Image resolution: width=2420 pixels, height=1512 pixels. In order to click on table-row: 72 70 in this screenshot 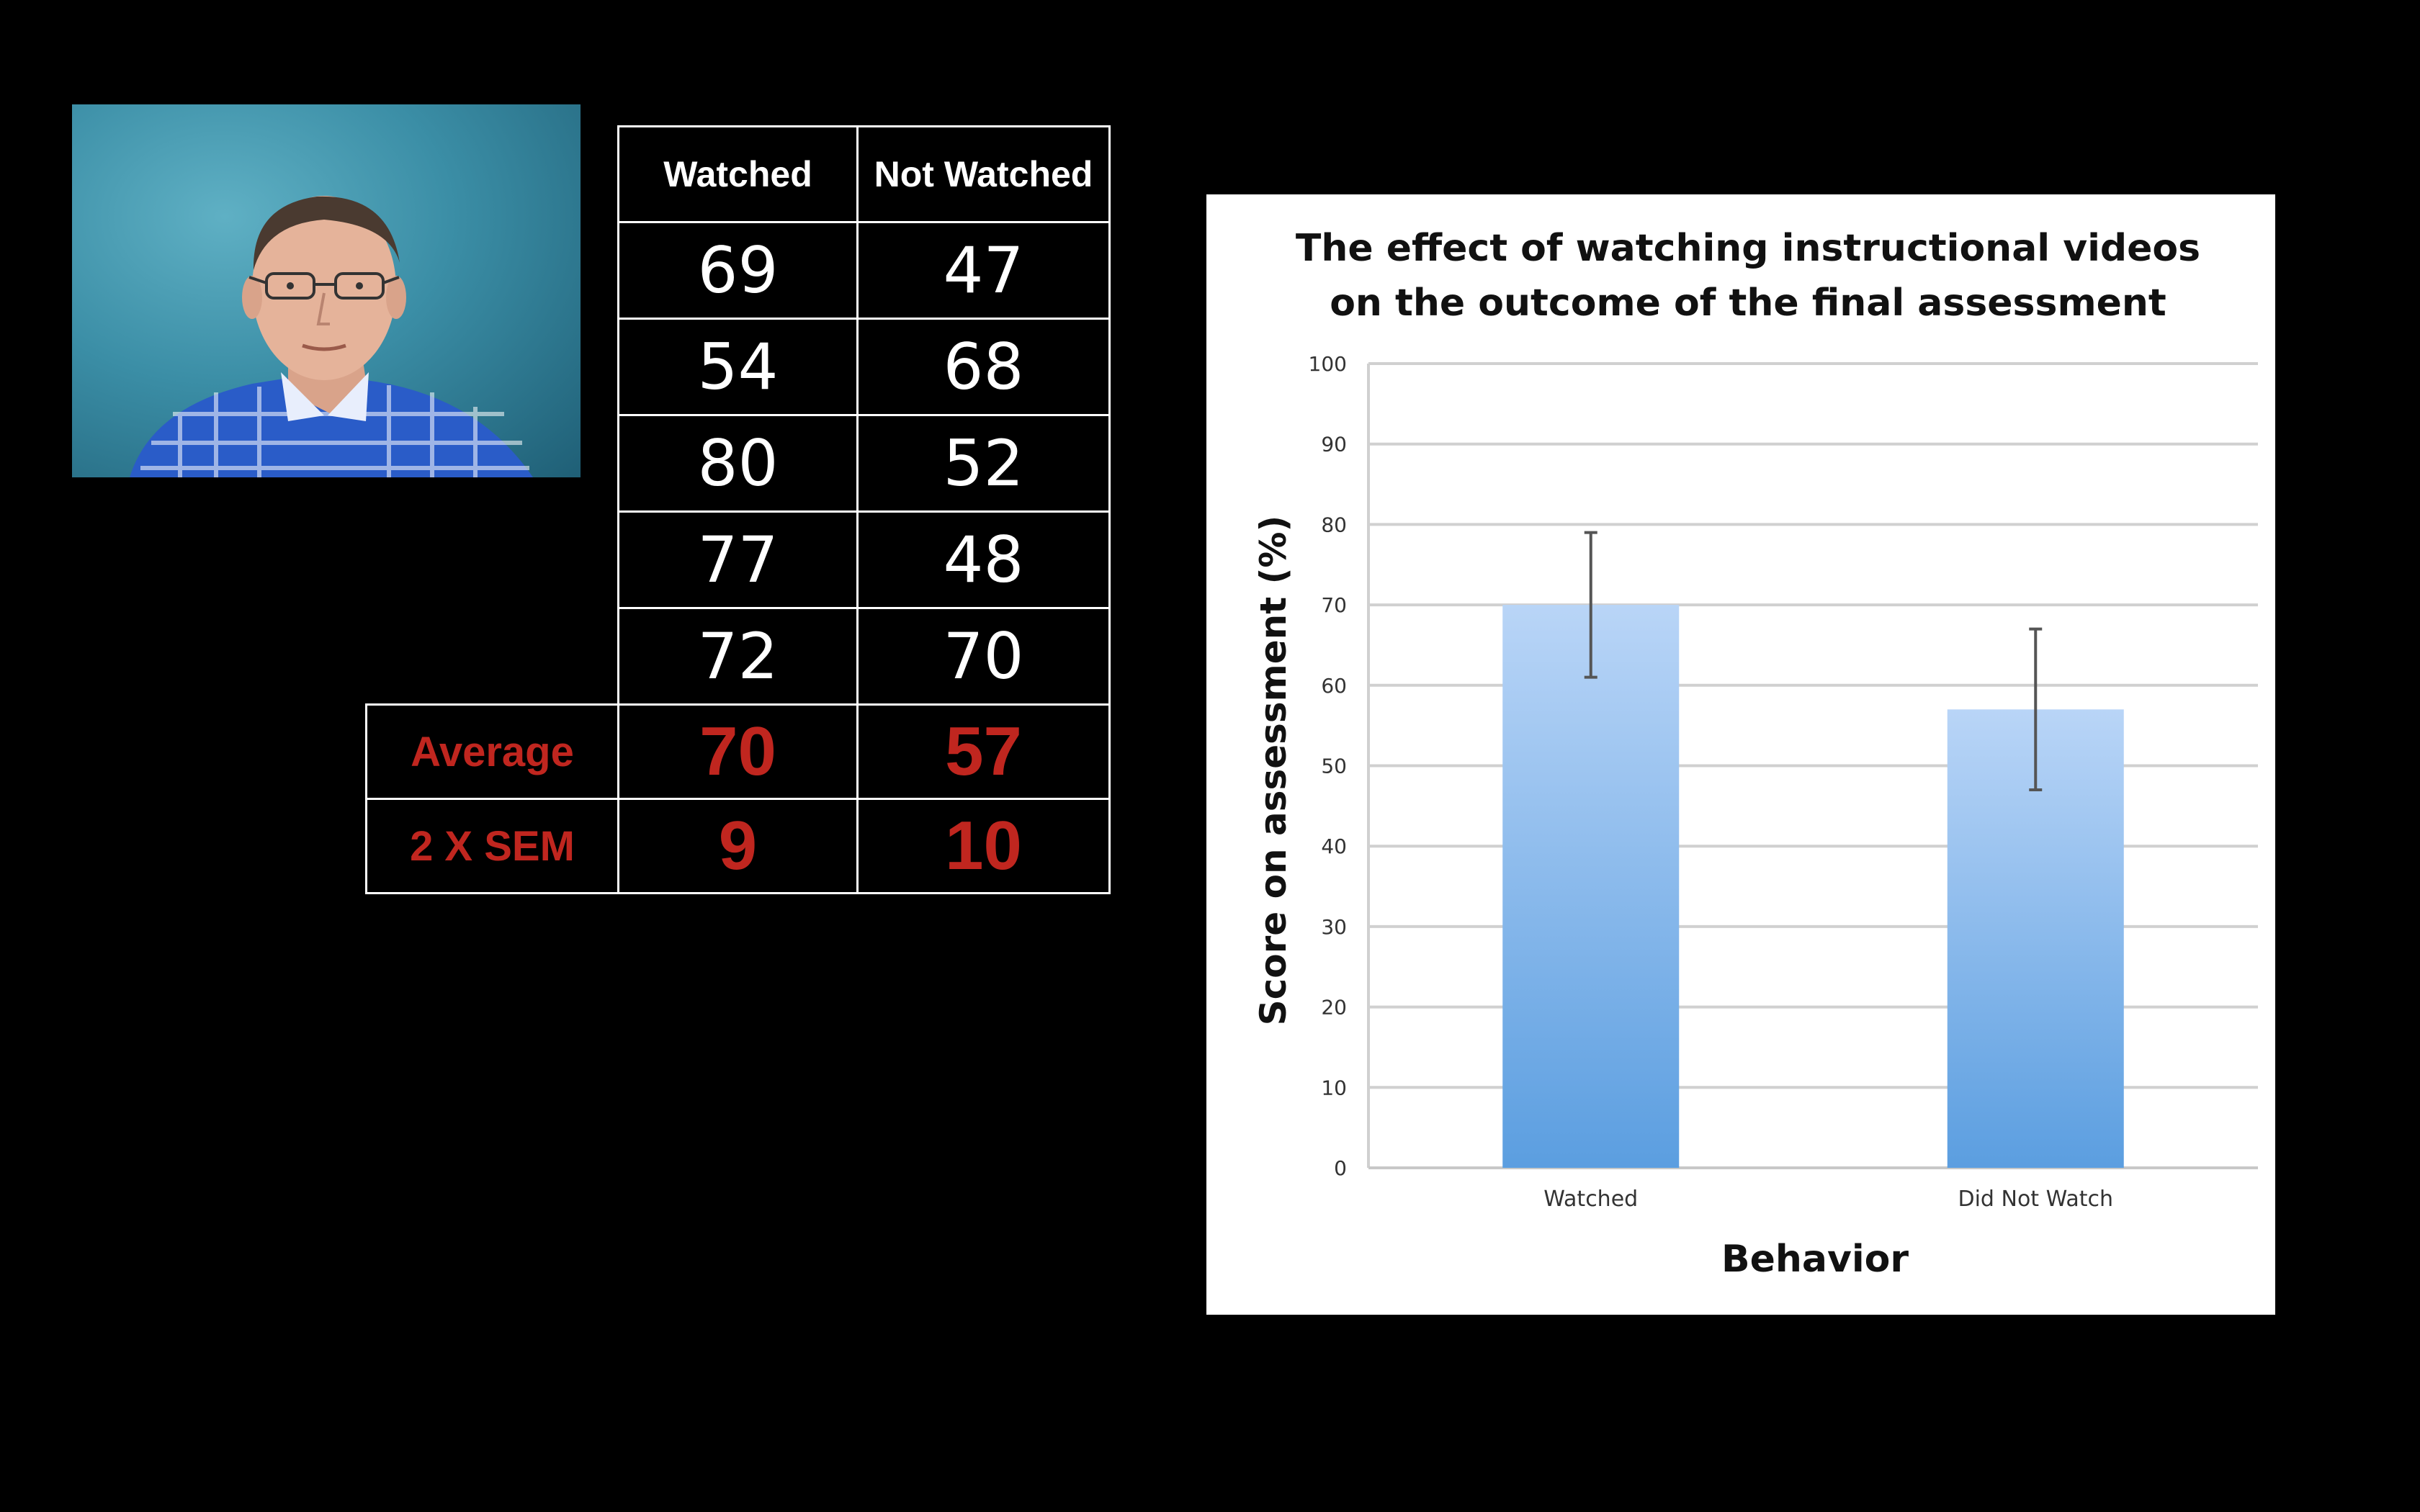, I will do `click(739, 656)`.